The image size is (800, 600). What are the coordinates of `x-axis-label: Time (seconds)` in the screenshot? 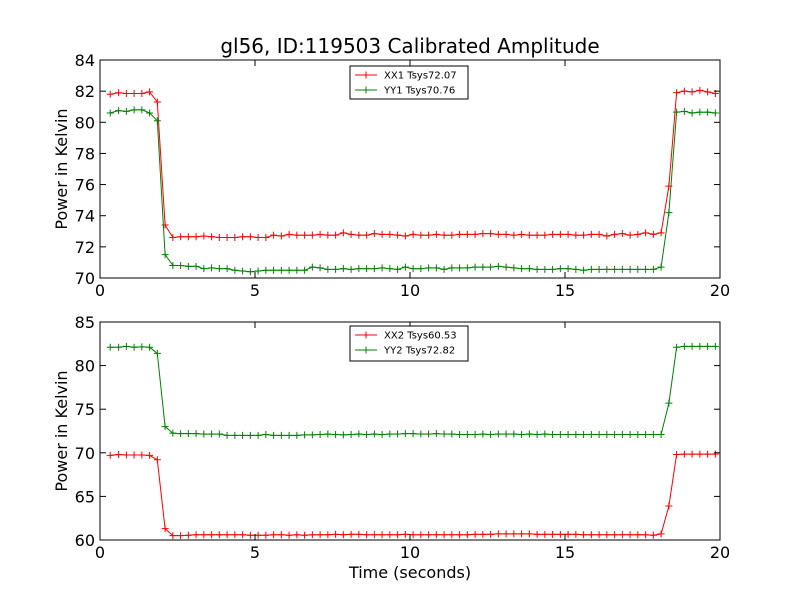 It's located at (409, 572).